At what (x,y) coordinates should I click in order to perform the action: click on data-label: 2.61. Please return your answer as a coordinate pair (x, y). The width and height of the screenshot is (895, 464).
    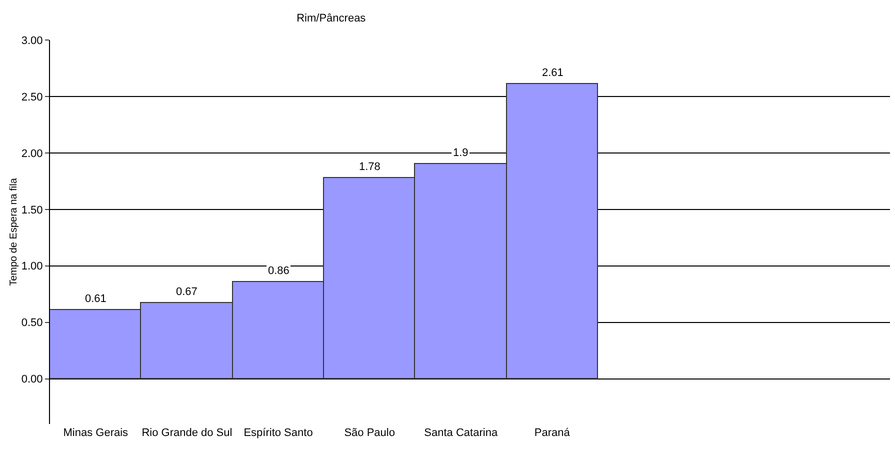
    Looking at the image, I should click on (553, 73).